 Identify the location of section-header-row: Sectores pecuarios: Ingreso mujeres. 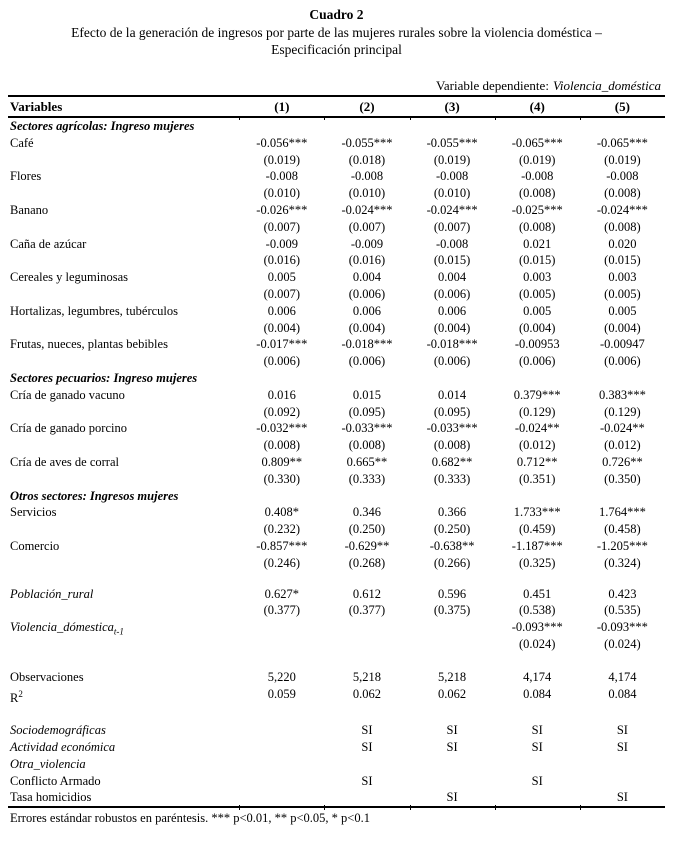
(336, 378).